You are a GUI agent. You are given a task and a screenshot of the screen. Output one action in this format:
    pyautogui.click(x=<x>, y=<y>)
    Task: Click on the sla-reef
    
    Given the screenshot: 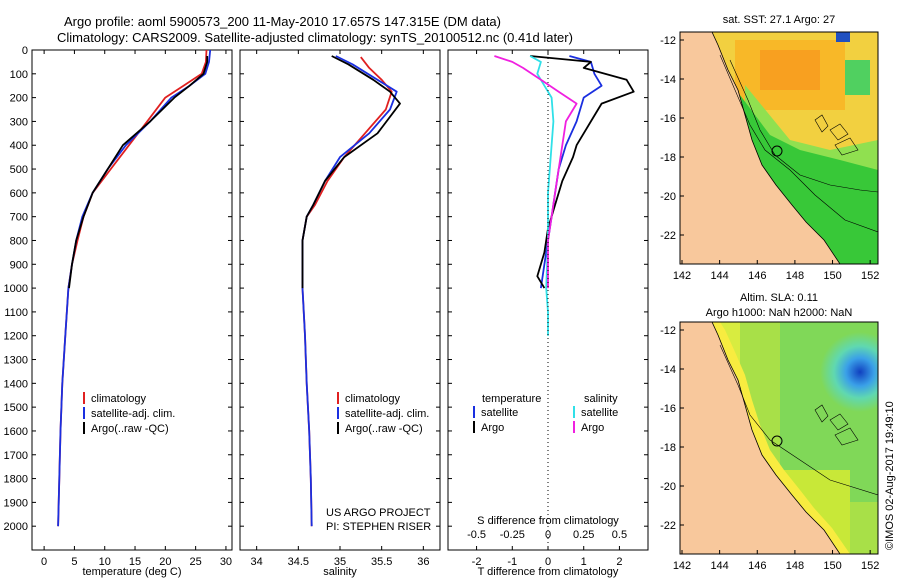 What is the action you would take?
    pyautogui.click(x=836, y=425)
    